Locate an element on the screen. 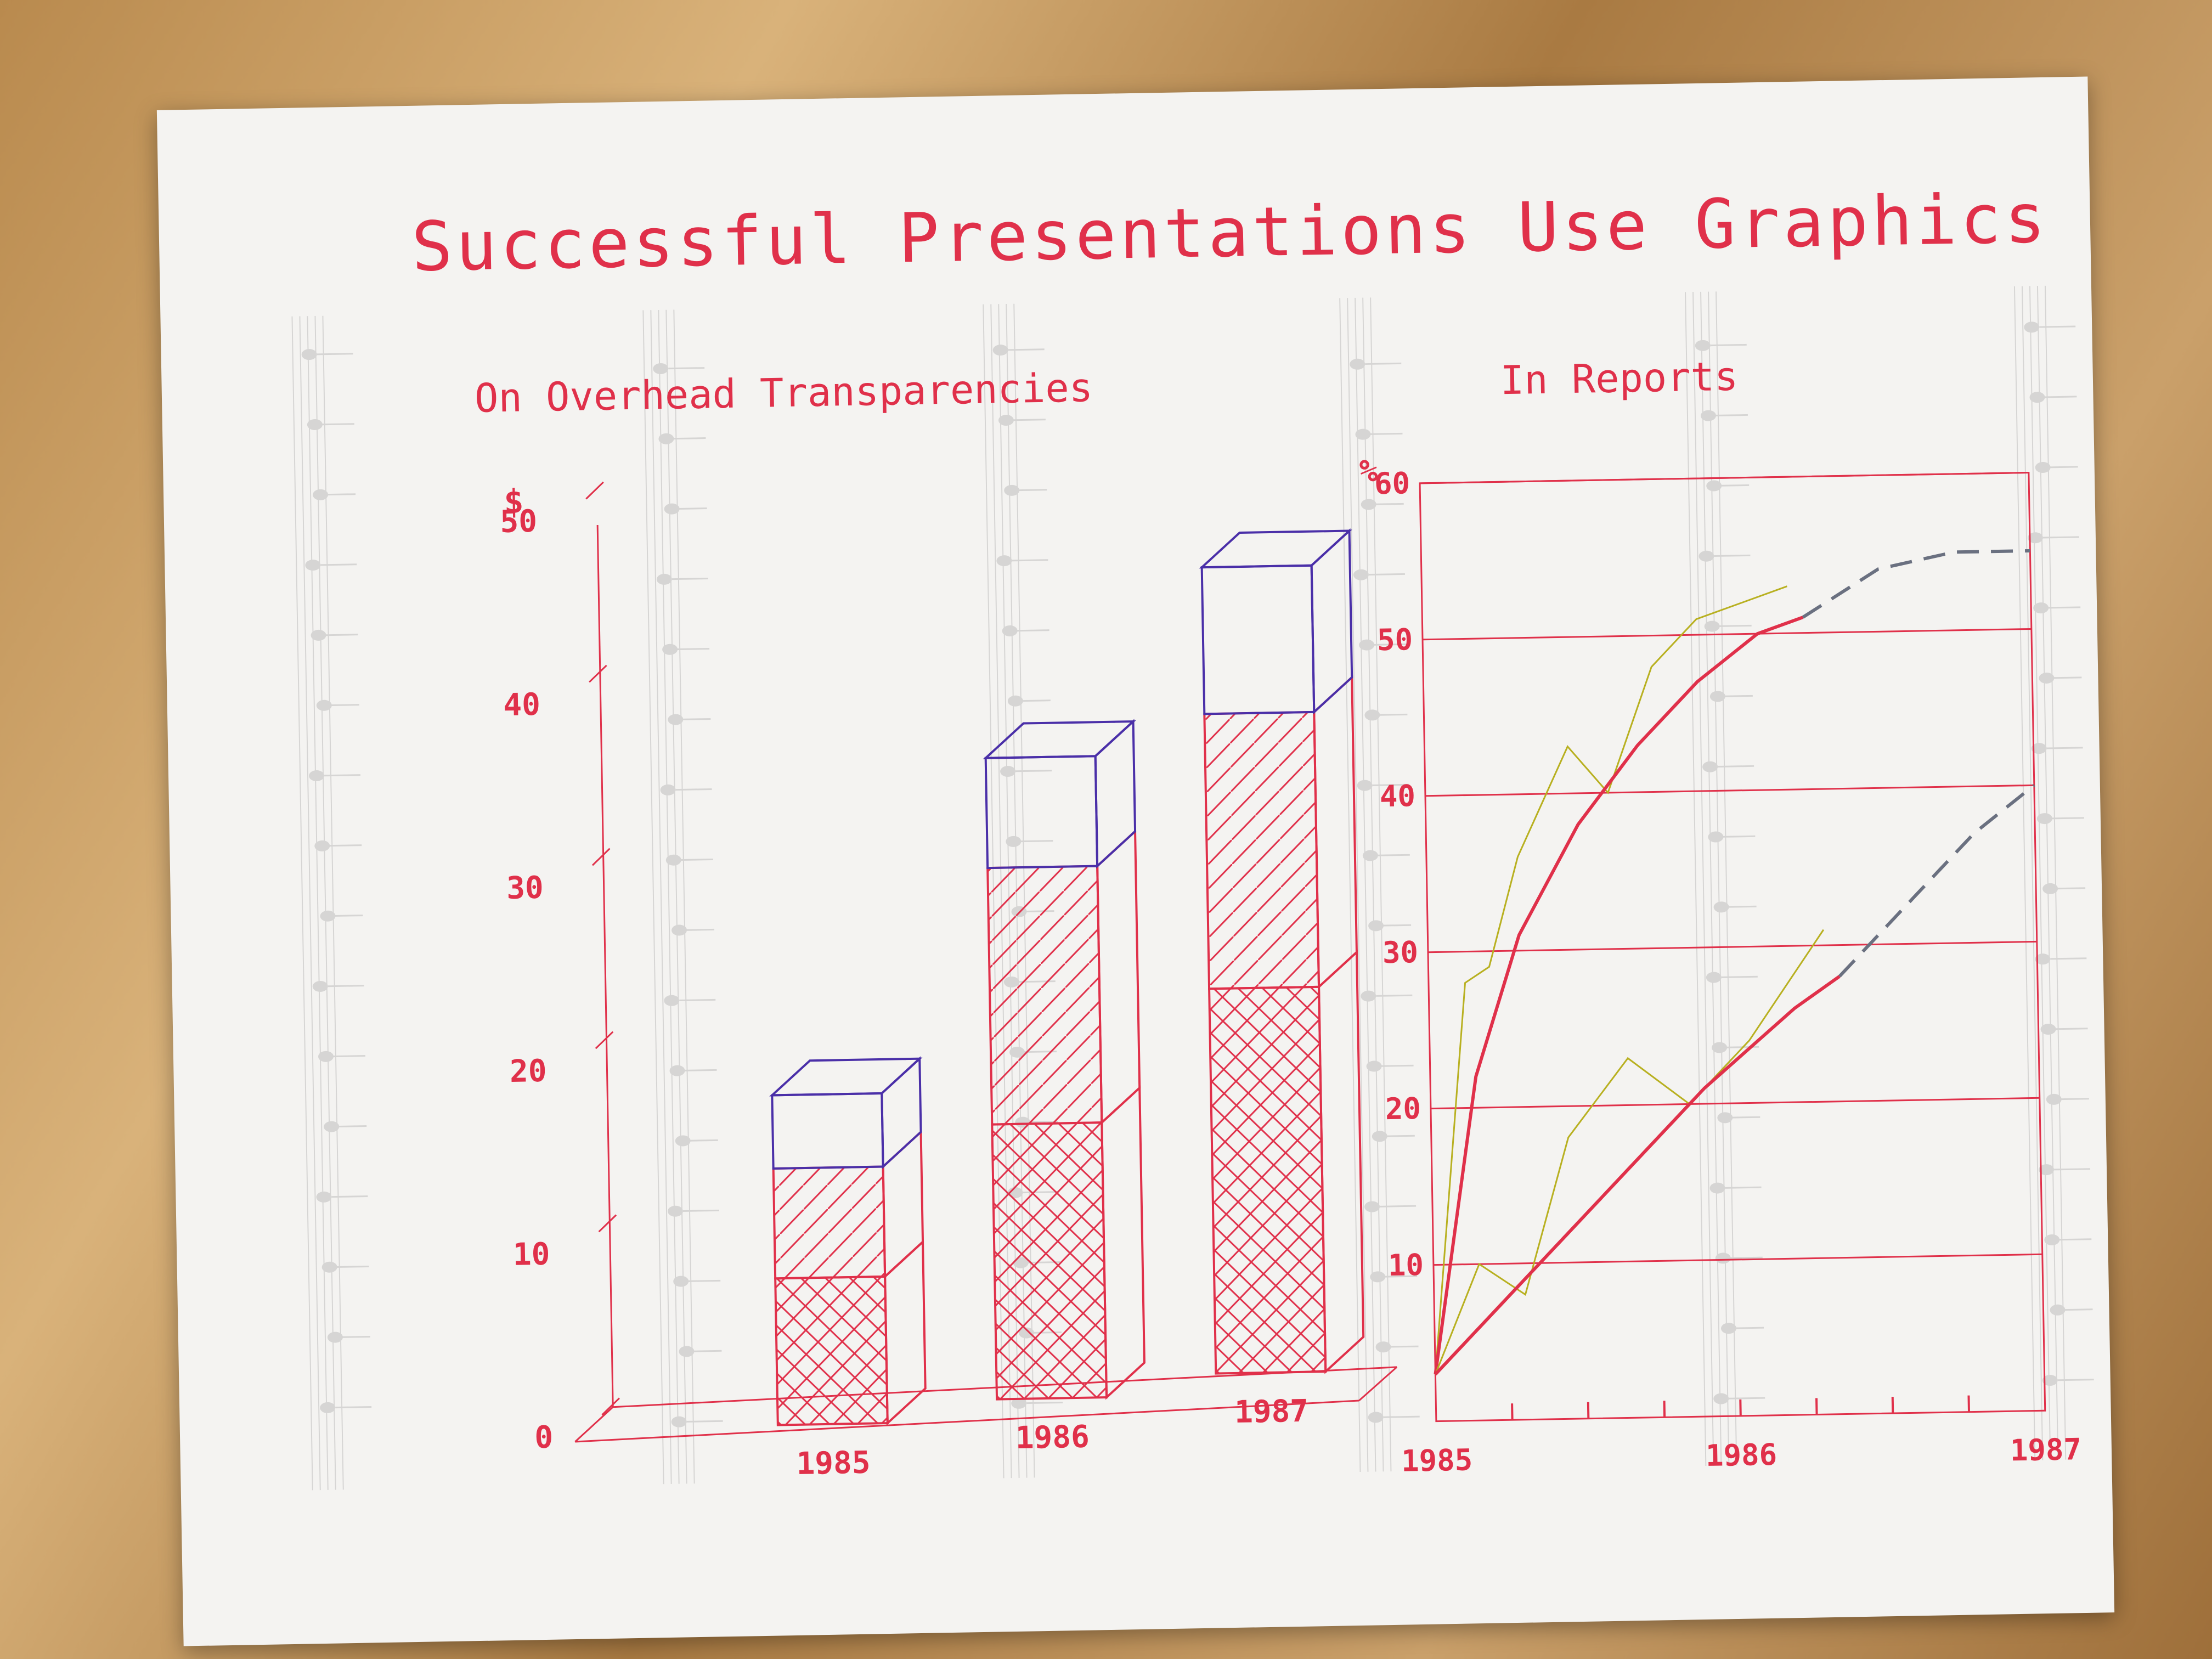 The height and width of the screenshot is (1659, 2212). x-axis-depth is located at coordinates (594, 1424).